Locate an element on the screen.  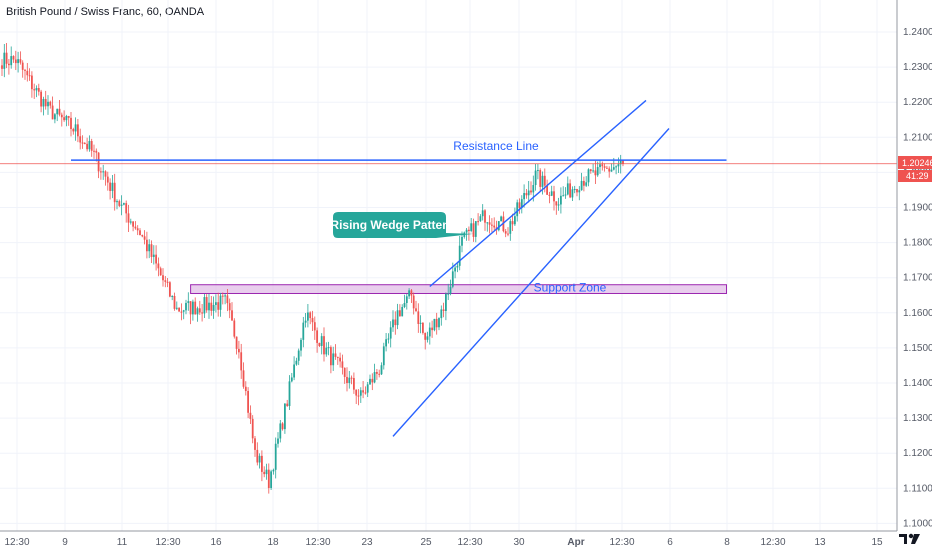
price-tick-label: 1.17000 is located at coordinates (917, 278).